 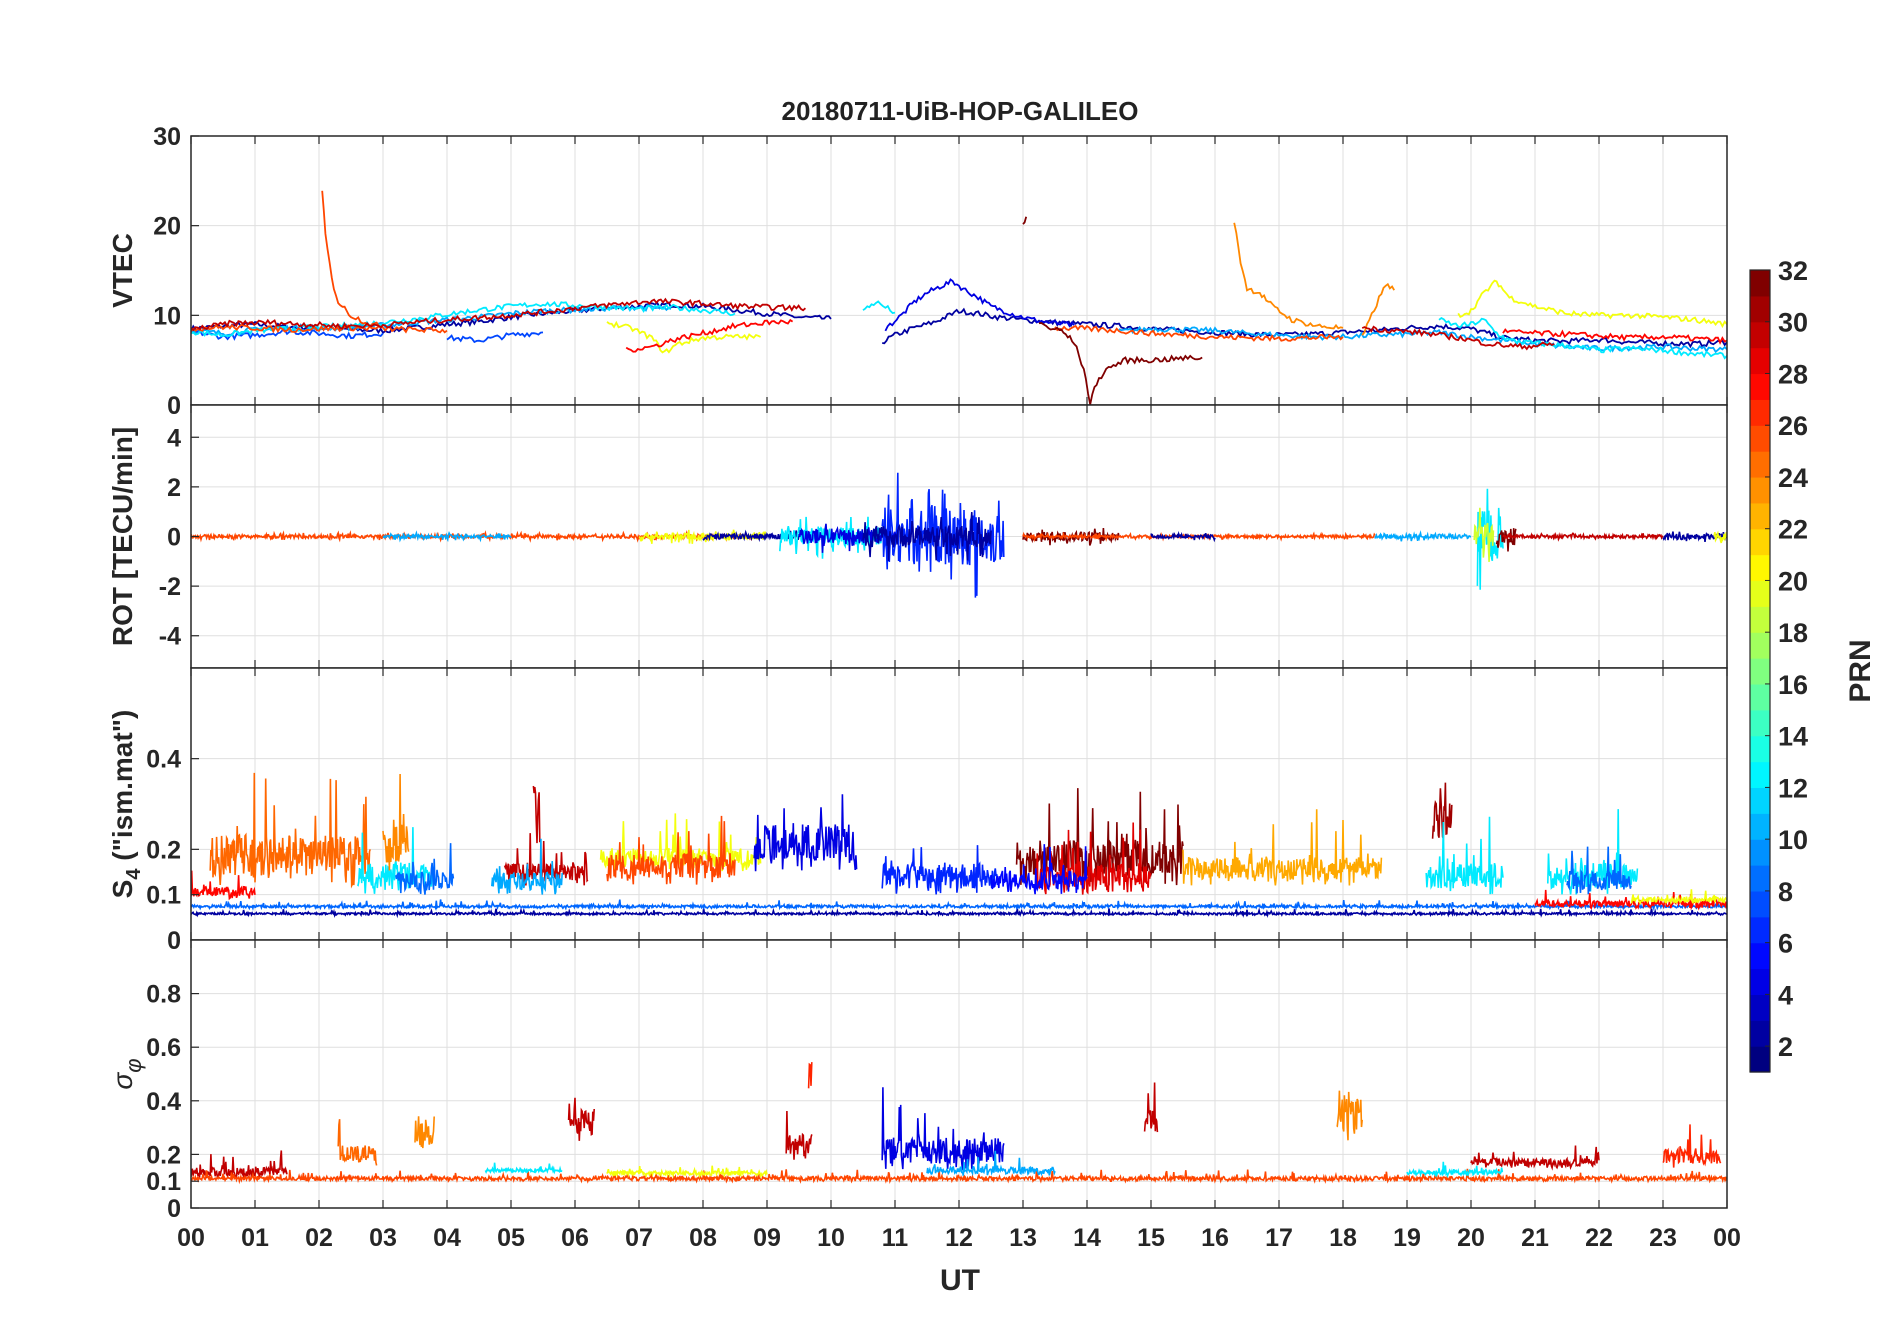 What do you see at coordinates (1793, 840) in the screenshot?
I see `colorbar-tick-label: 10` at bounding box center [1793, 840].